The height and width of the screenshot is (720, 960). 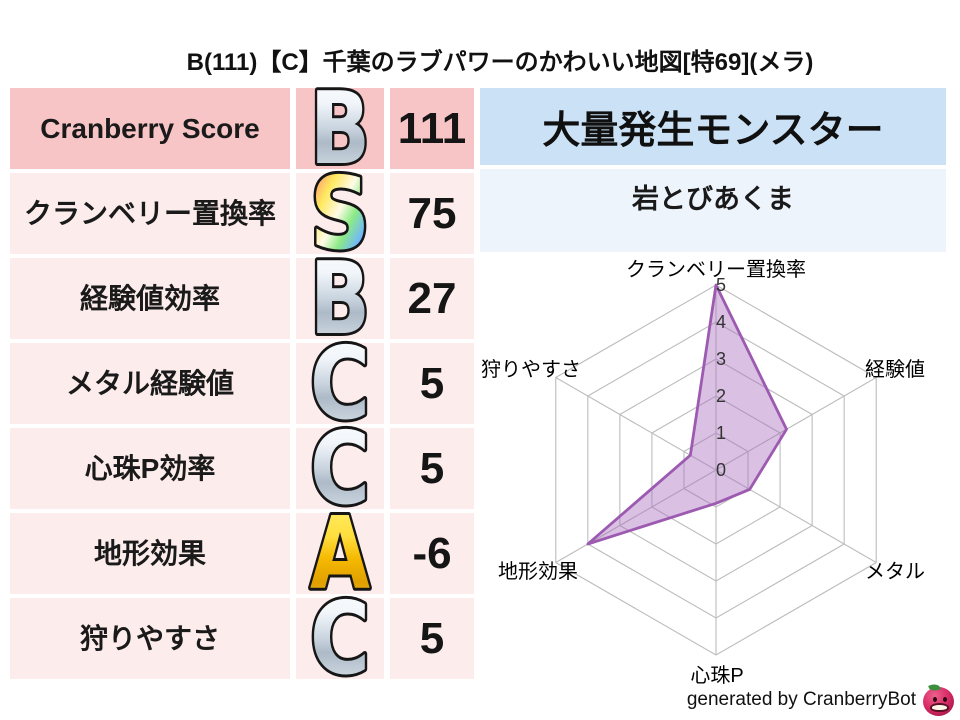 What do you see at coordinates (895, 369) in the screenshot?
I see `radar-axis-label: 経験値` at bounding box center [895, 369].